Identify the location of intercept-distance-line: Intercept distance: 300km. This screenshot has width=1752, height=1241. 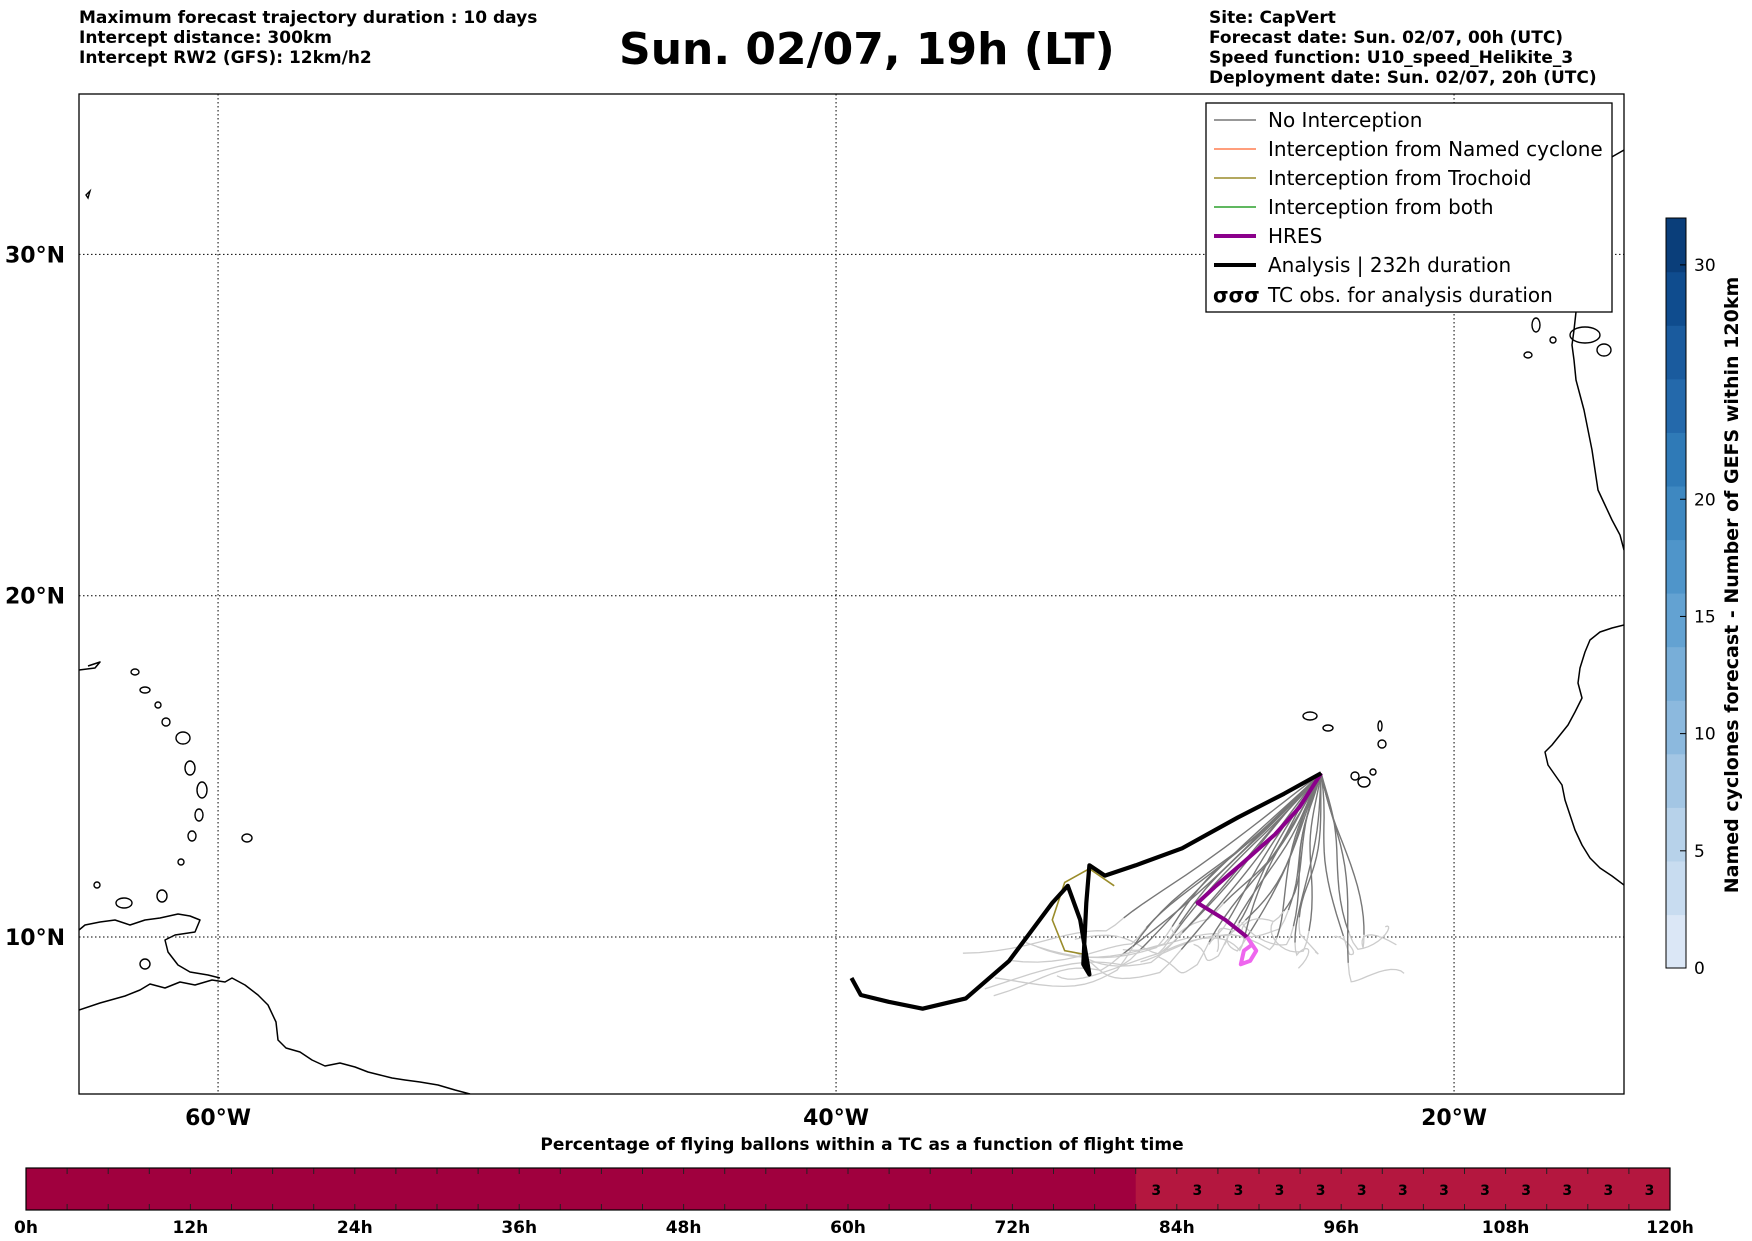
(205, 38).